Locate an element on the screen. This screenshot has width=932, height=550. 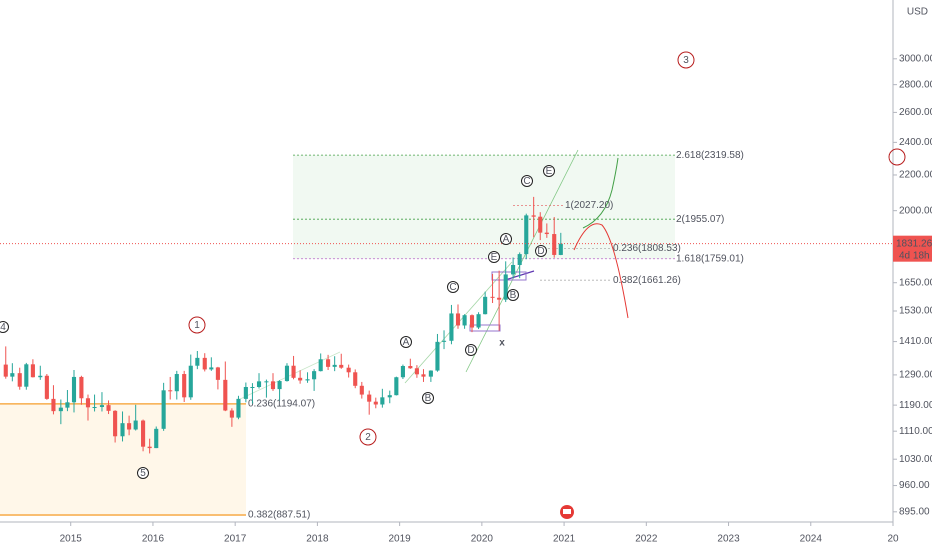
x-tick-label: 2015 is located at coordinates (71, 539).